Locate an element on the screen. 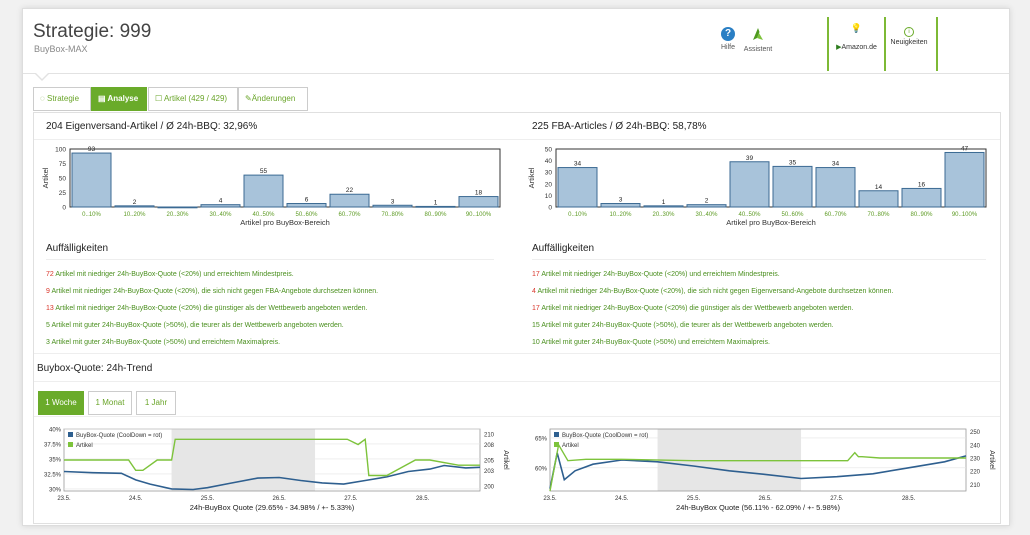  x-tick-label: 60..70% is located at coordinates (349, 215).